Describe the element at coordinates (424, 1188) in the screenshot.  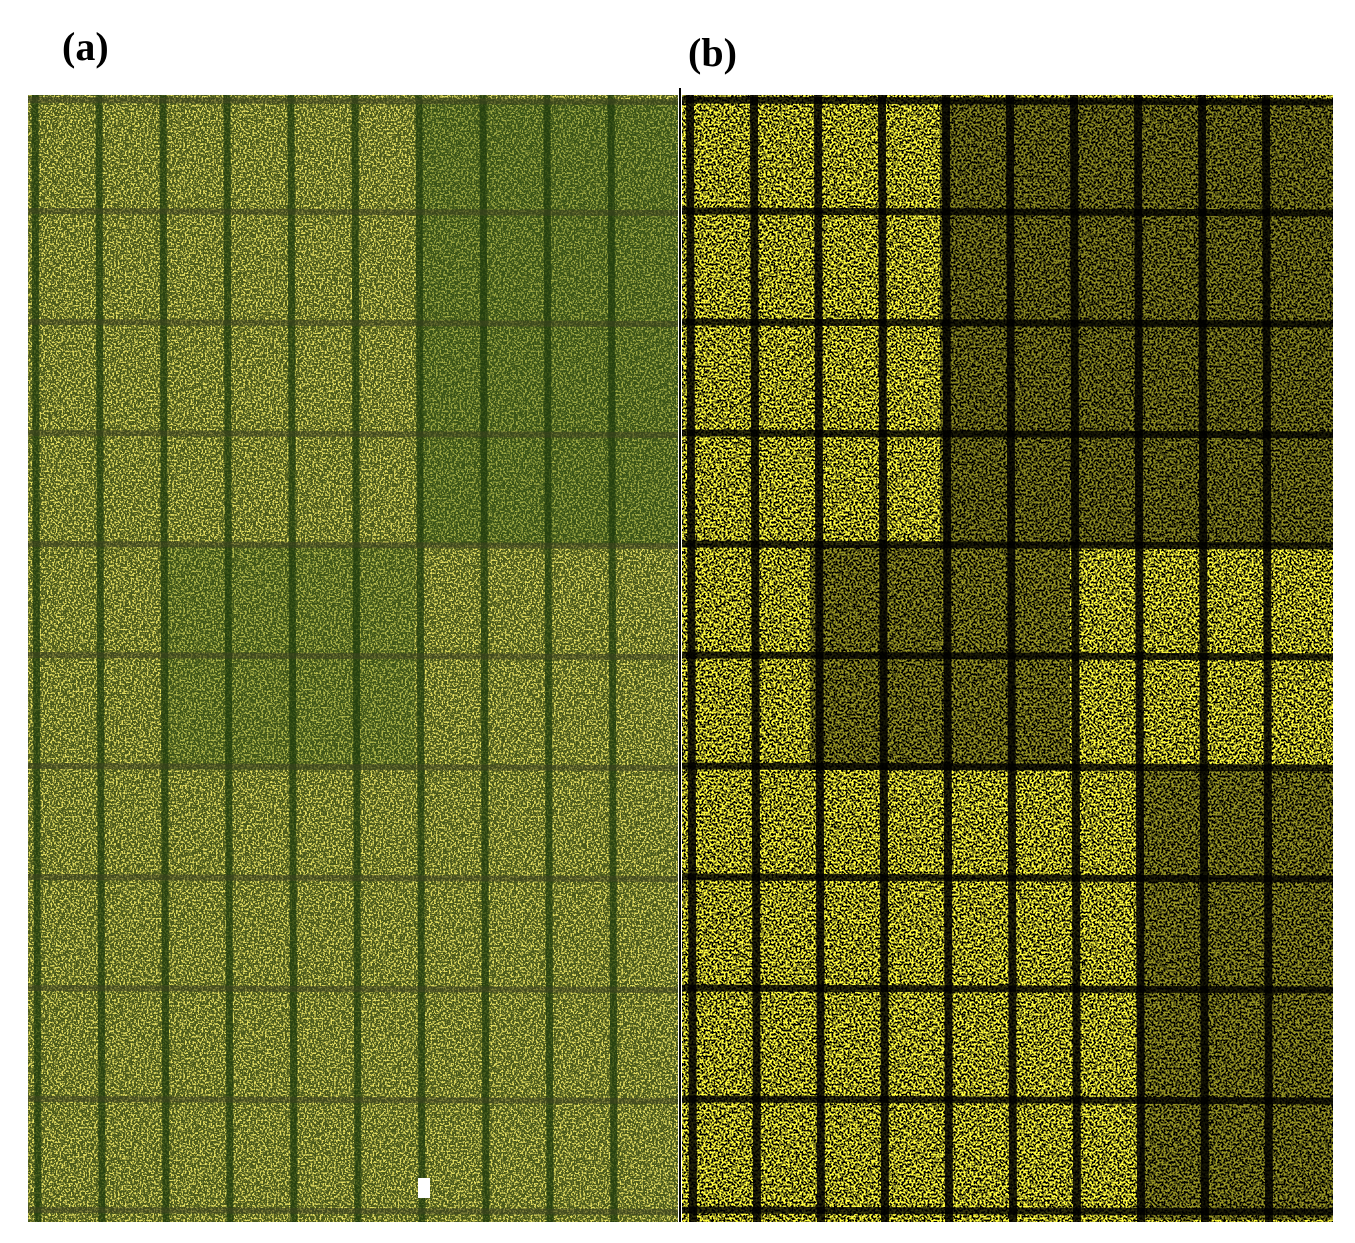
I see `white-spot` at that location.